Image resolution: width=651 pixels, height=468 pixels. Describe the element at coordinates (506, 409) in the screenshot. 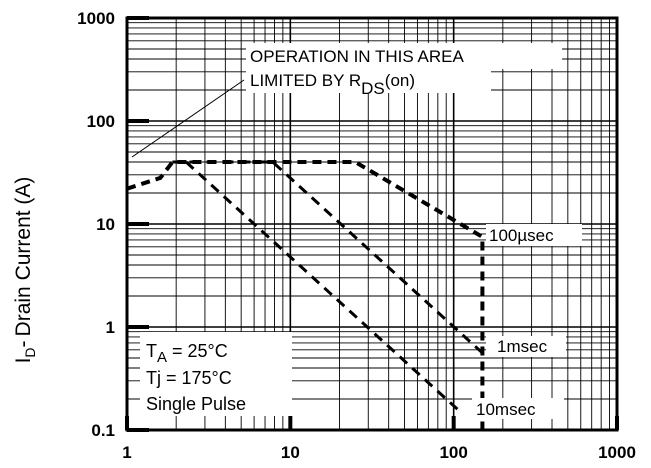

I see `series-label-10ms: 10msec` at that location.